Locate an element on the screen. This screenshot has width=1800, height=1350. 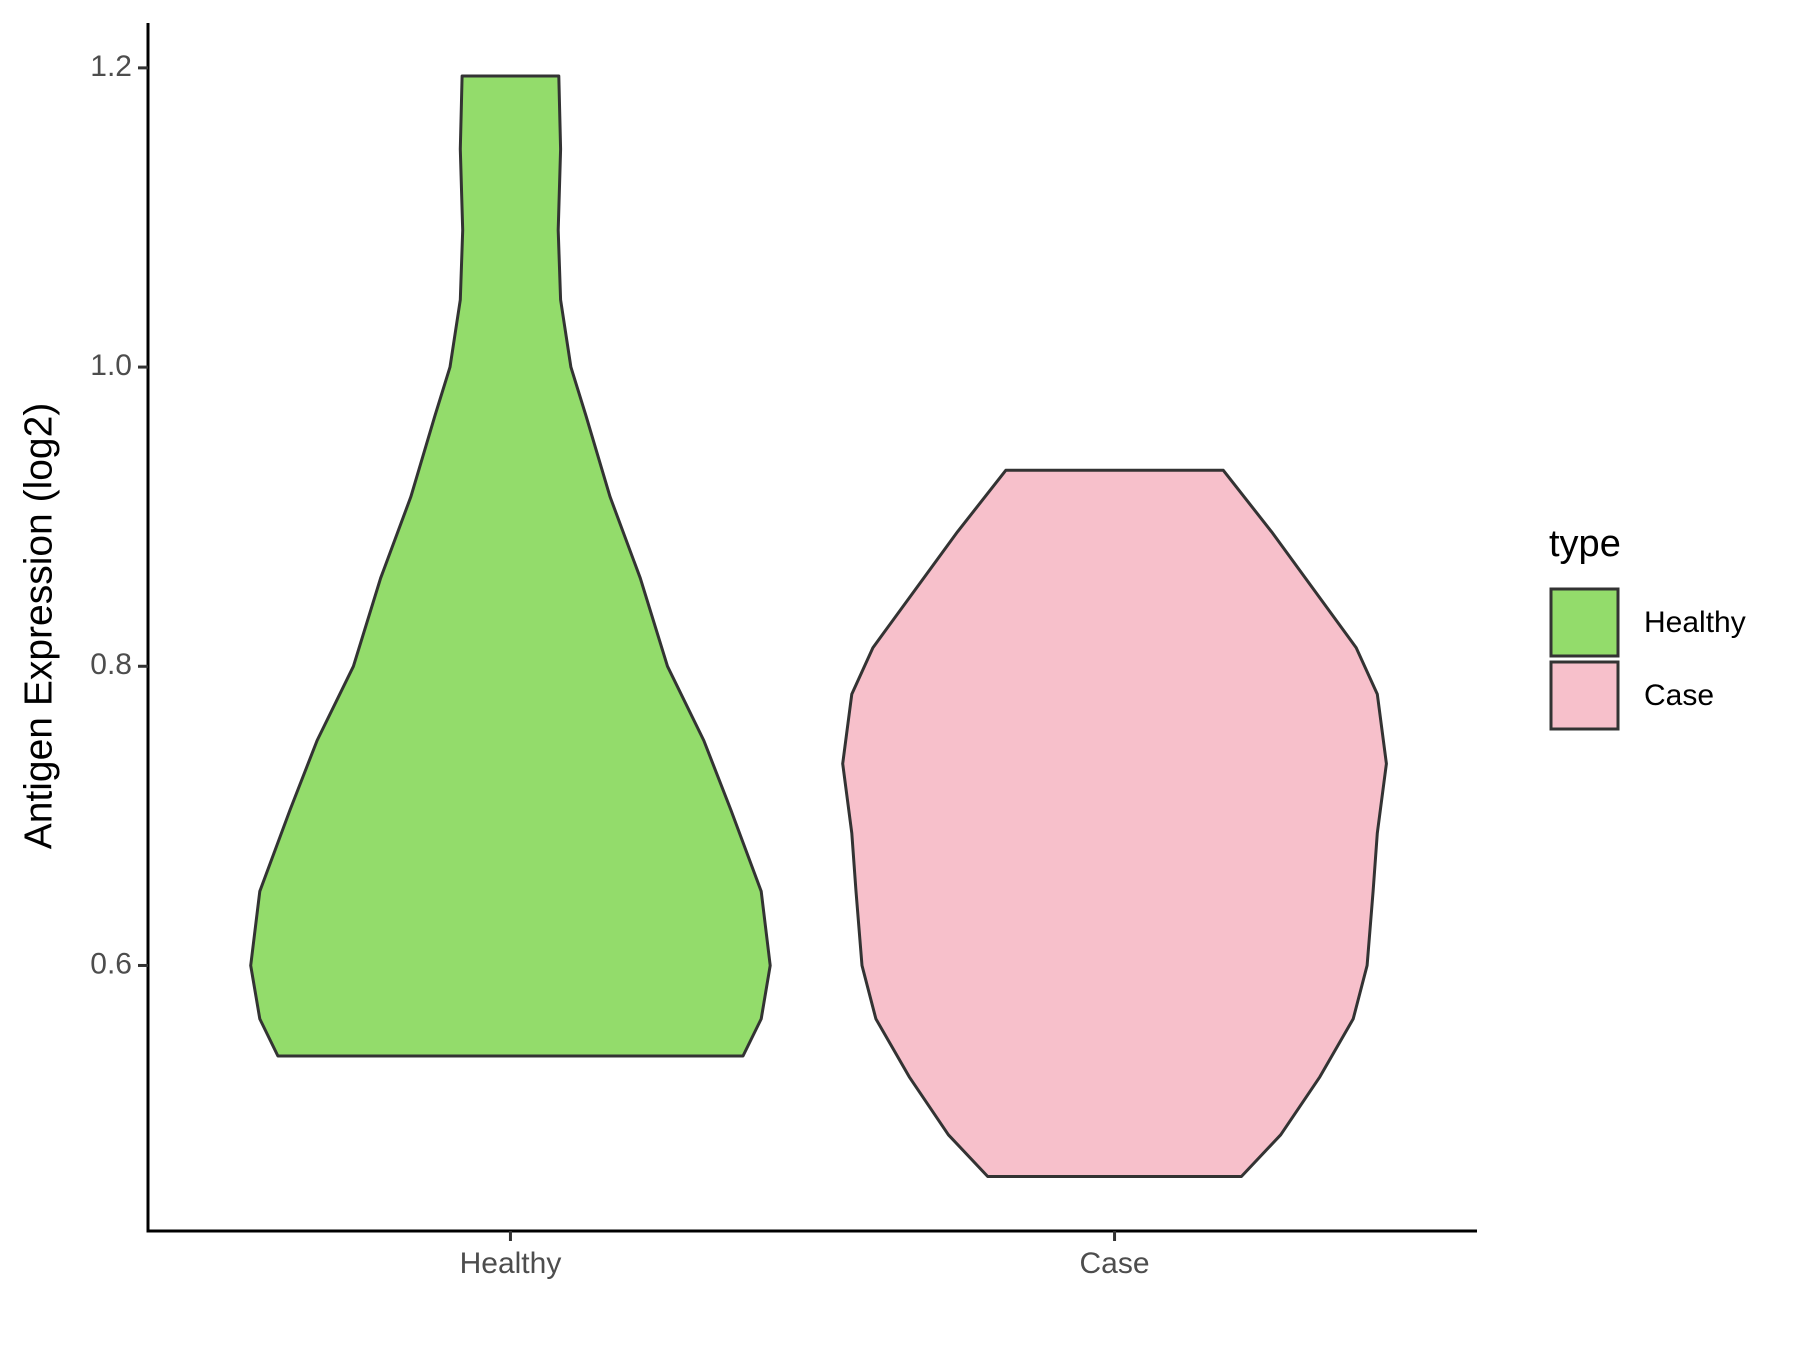
legend-title: type is located at coordinates (1585, 544).